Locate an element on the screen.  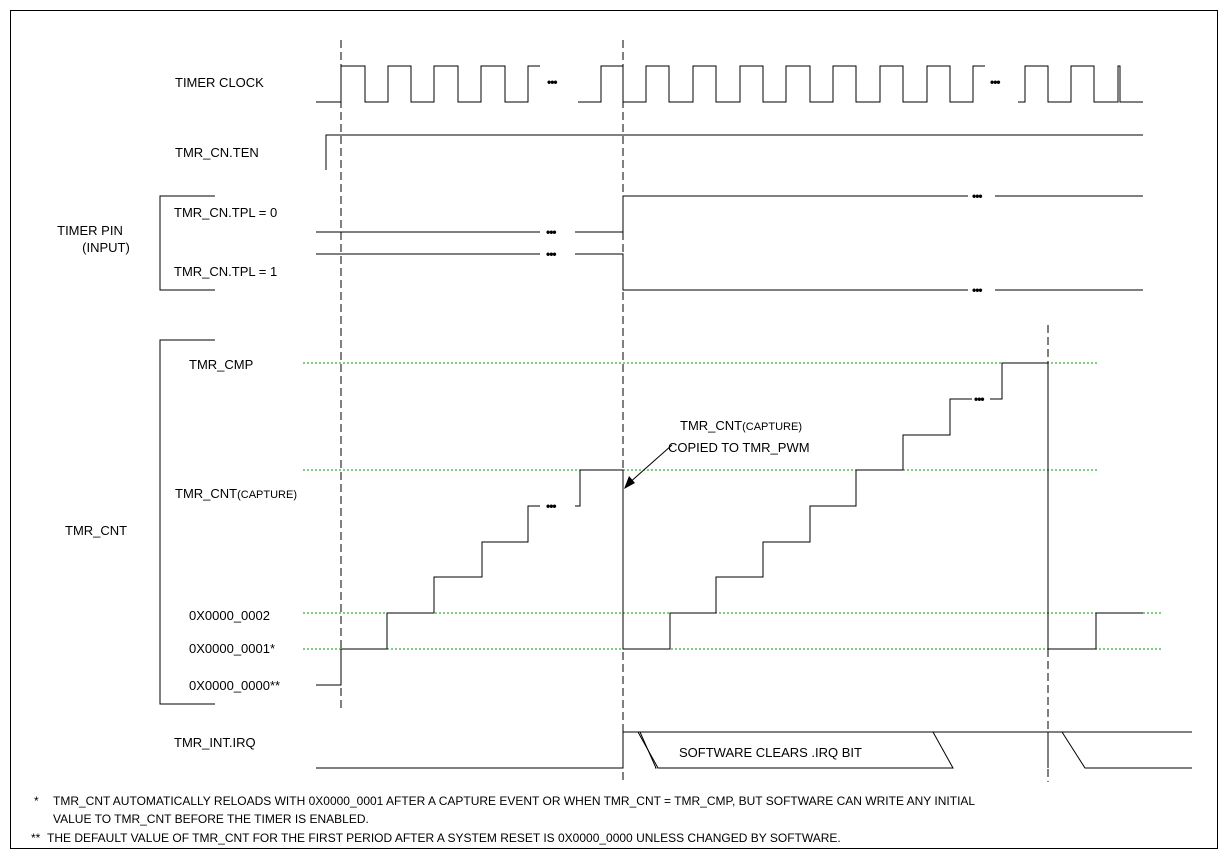
tpl1-wave is located at coordinates (729, 272).